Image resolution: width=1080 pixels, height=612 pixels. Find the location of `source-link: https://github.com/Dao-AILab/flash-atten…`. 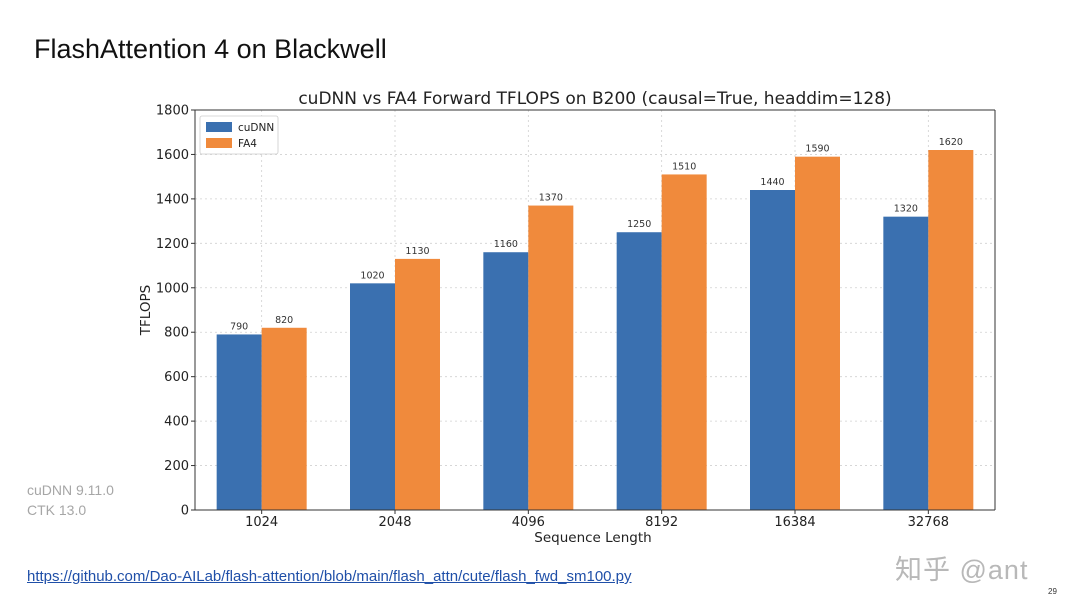

source-link: https://github.com/Dao-AILab/flash-atten… is located at coordinates (329, 576).